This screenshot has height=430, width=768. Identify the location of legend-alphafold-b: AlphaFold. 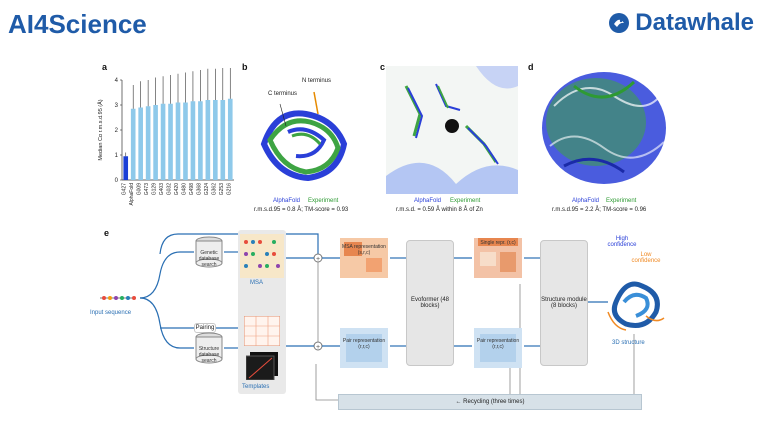
(287, 201).